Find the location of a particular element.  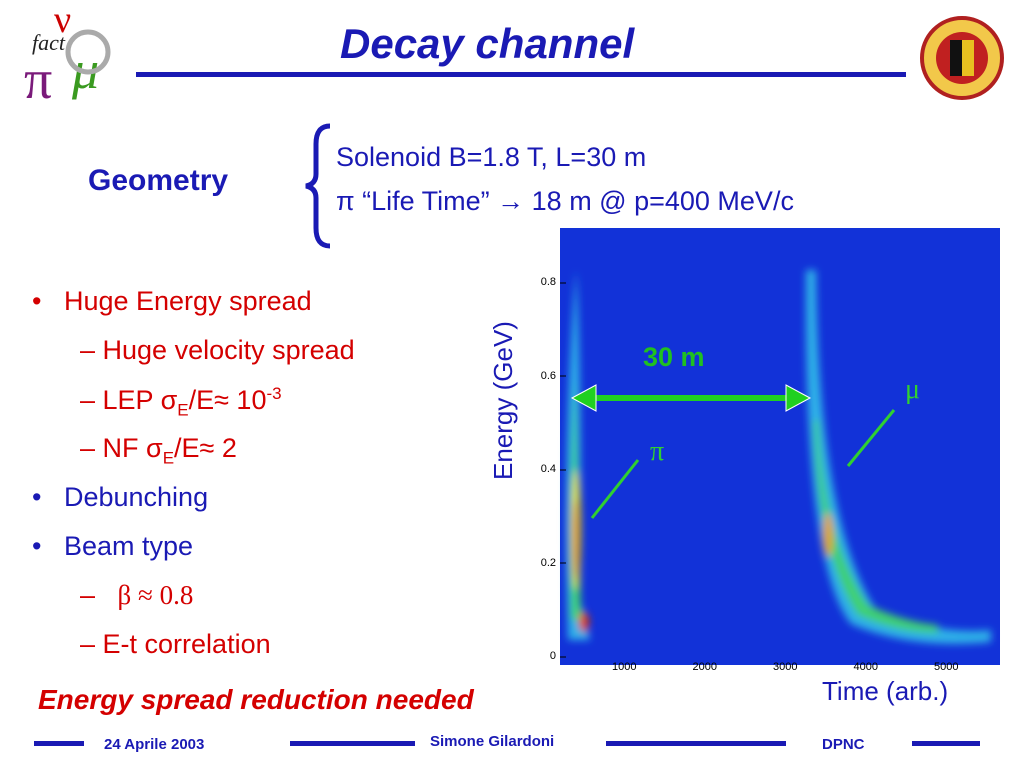

bullet-text: Beam type is located at coordinates (128, 546).